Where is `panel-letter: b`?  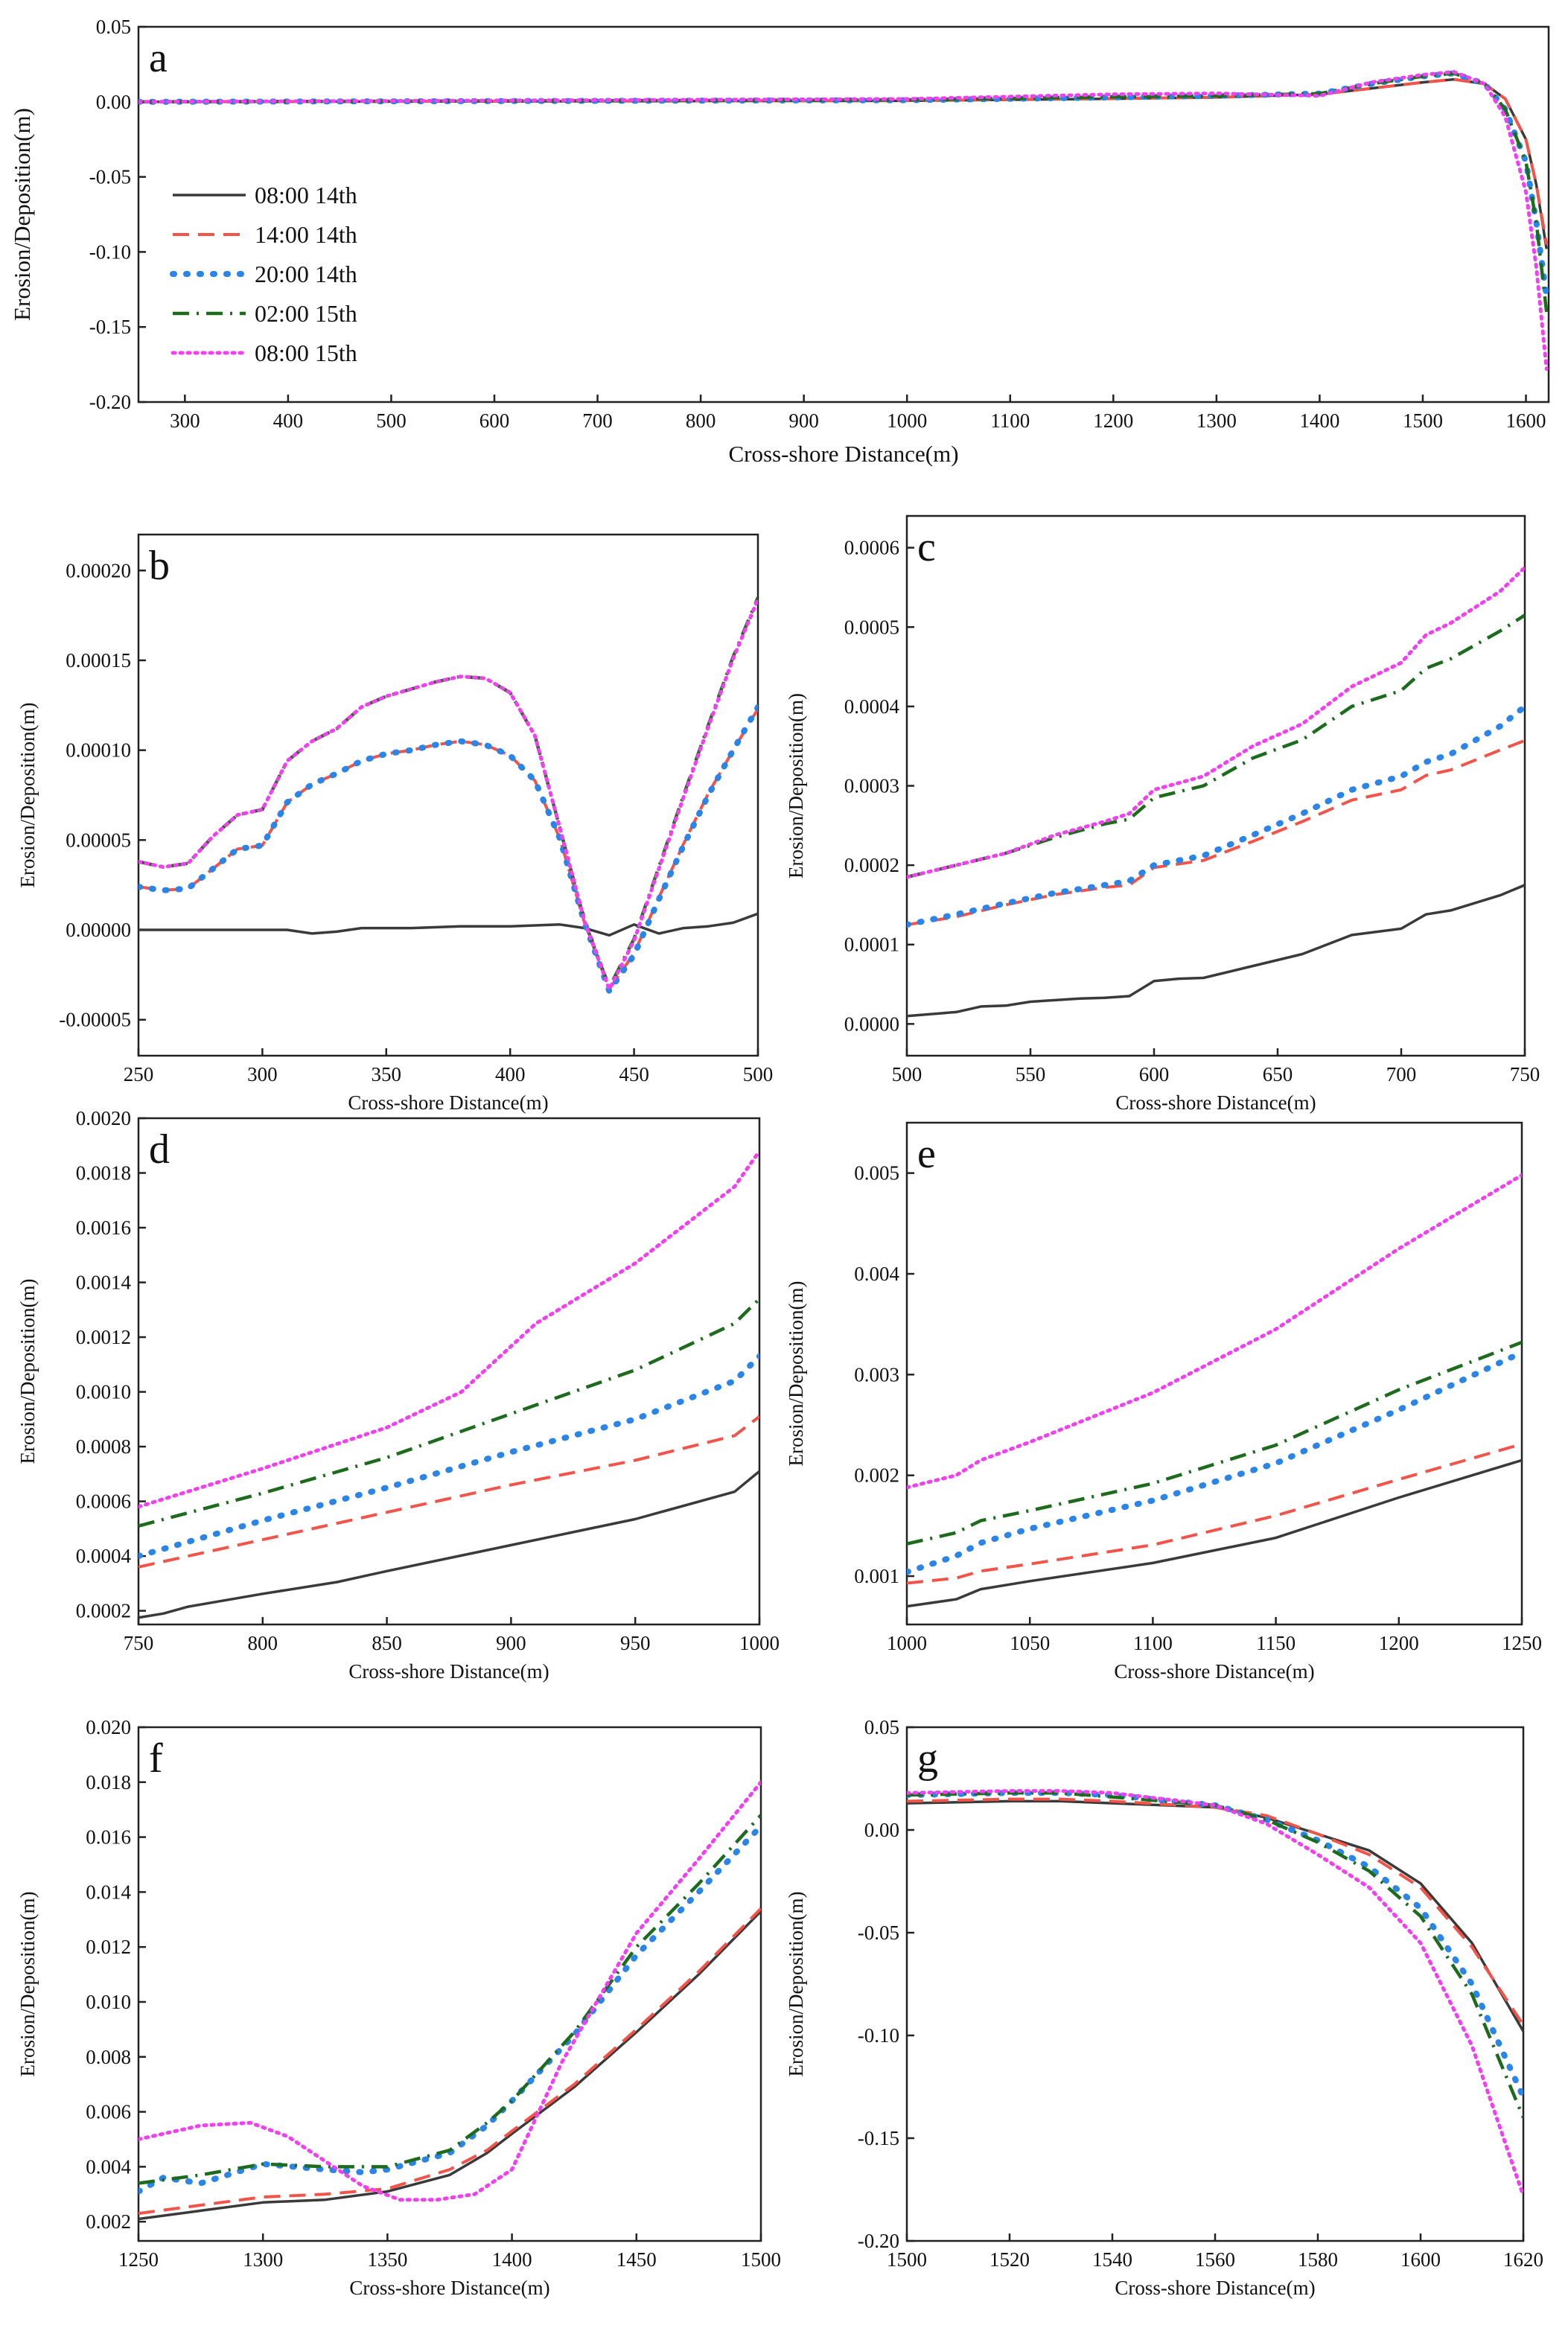
panel-letter: b is located at coordinates (159, 566).